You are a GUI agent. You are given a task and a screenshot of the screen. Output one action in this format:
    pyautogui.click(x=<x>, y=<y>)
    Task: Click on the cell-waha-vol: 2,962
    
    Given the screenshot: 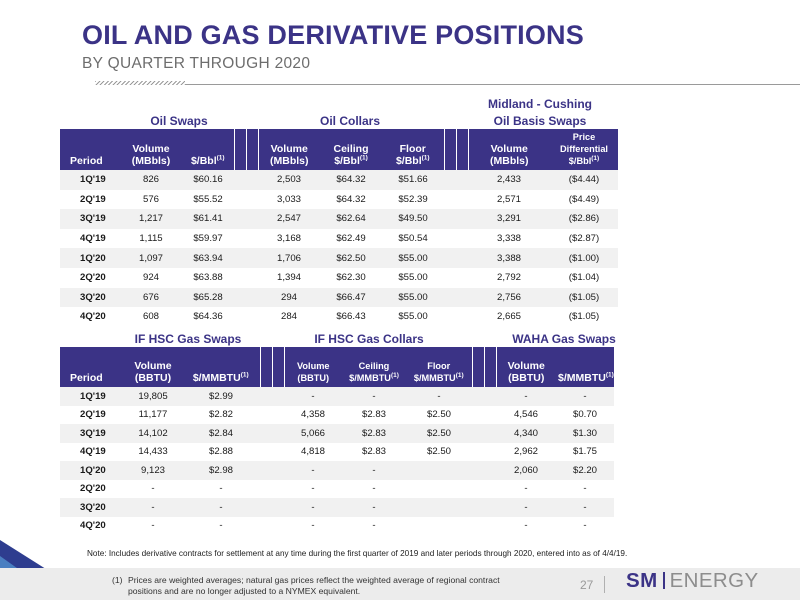 What is the action you would take?
    pyautogui.click(x=526, y=451)
    